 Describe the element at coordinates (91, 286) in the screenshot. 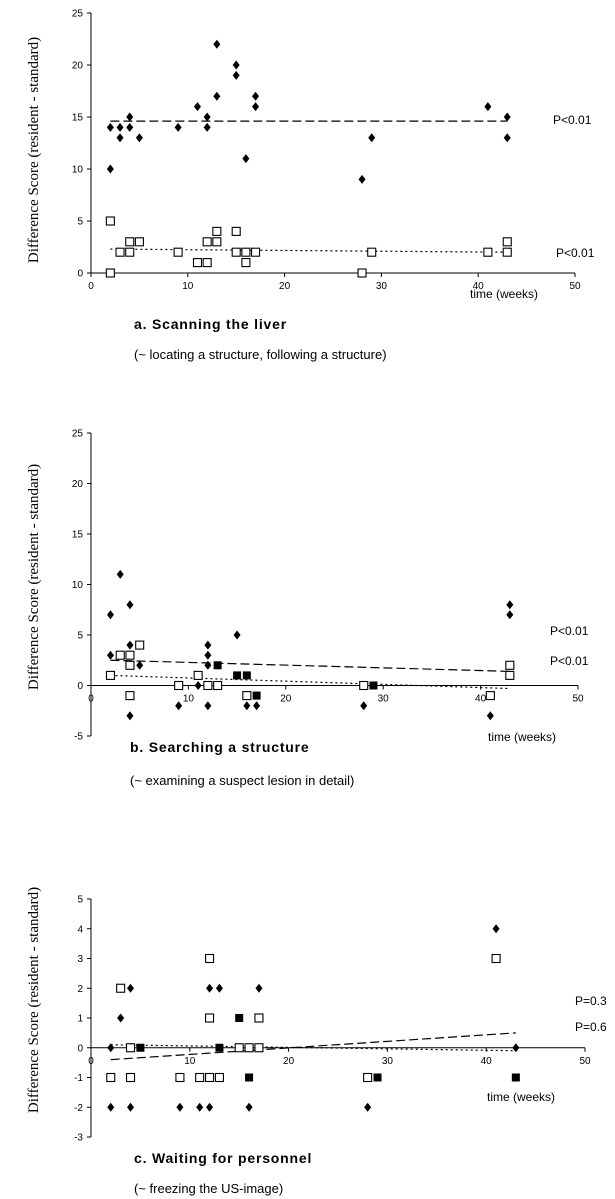

I see `panel-a-x-tick-label: 0` at that location.